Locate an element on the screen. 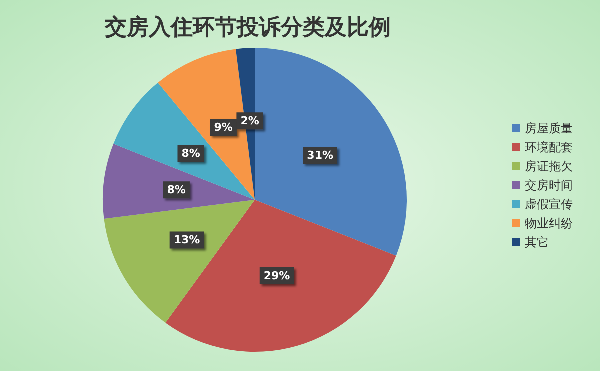  legend-label: 其它 is located at coordinates (537, 243).